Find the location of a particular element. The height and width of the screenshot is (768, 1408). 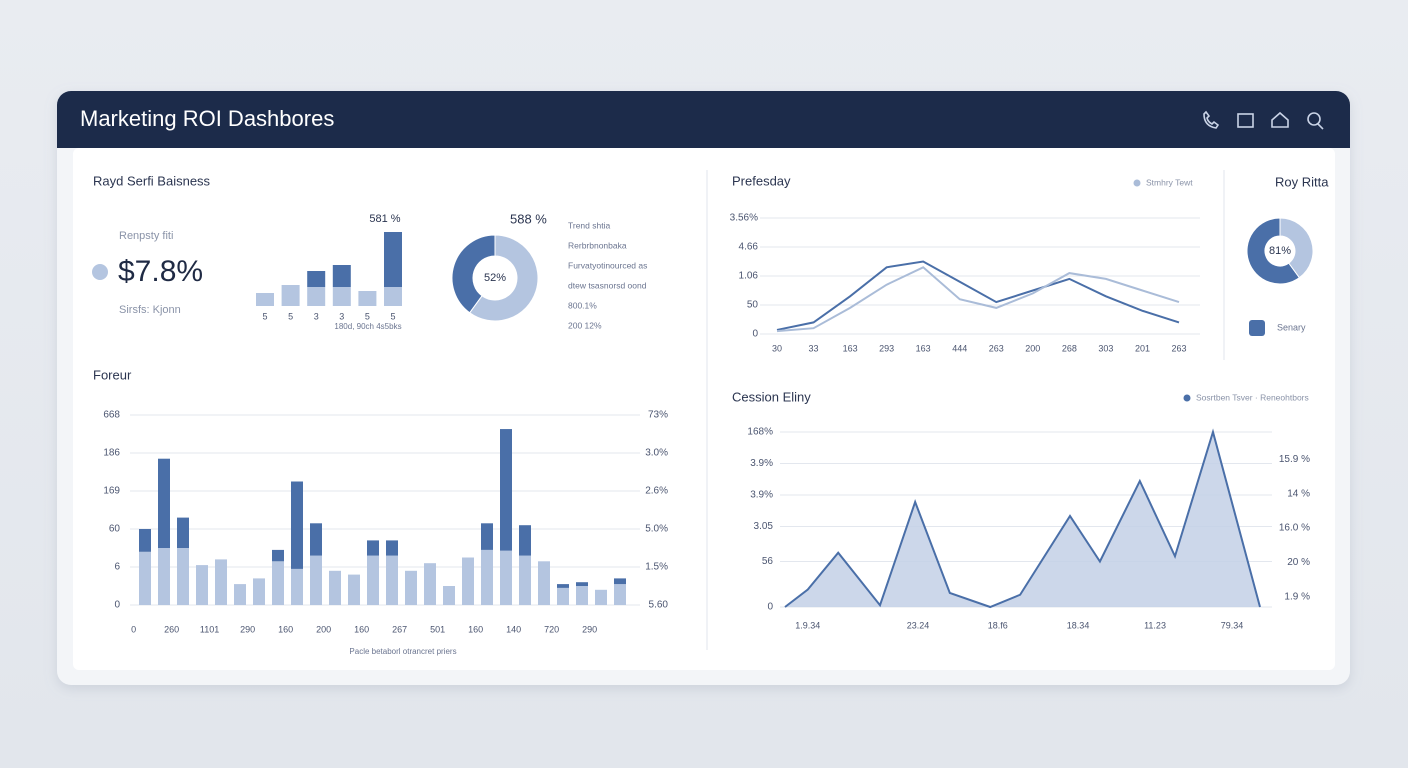

header-title: Marketing ROI Dashbores is located at coordinates (207, 118).